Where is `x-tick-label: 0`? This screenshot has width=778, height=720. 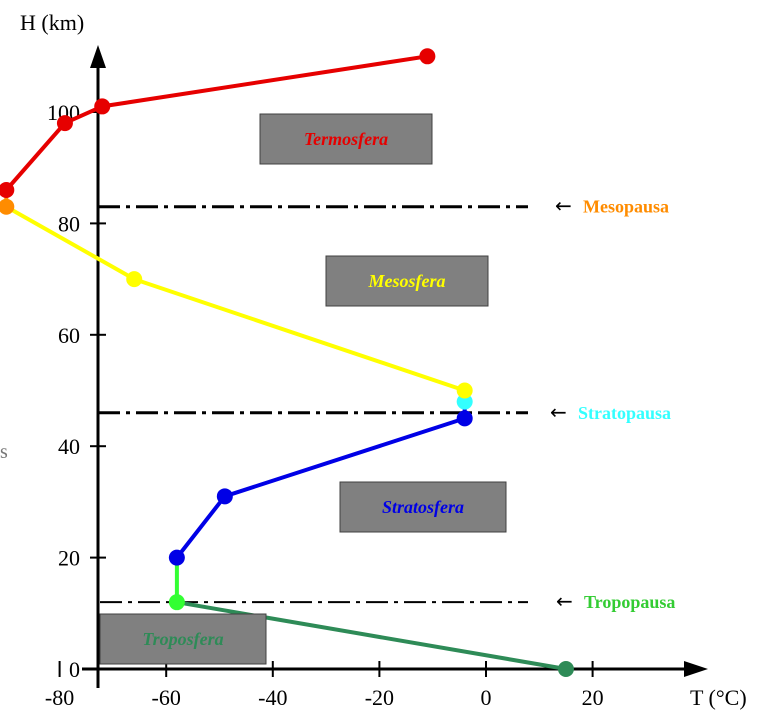 x-tick-label: 0 is located at coordinates (486, 697).